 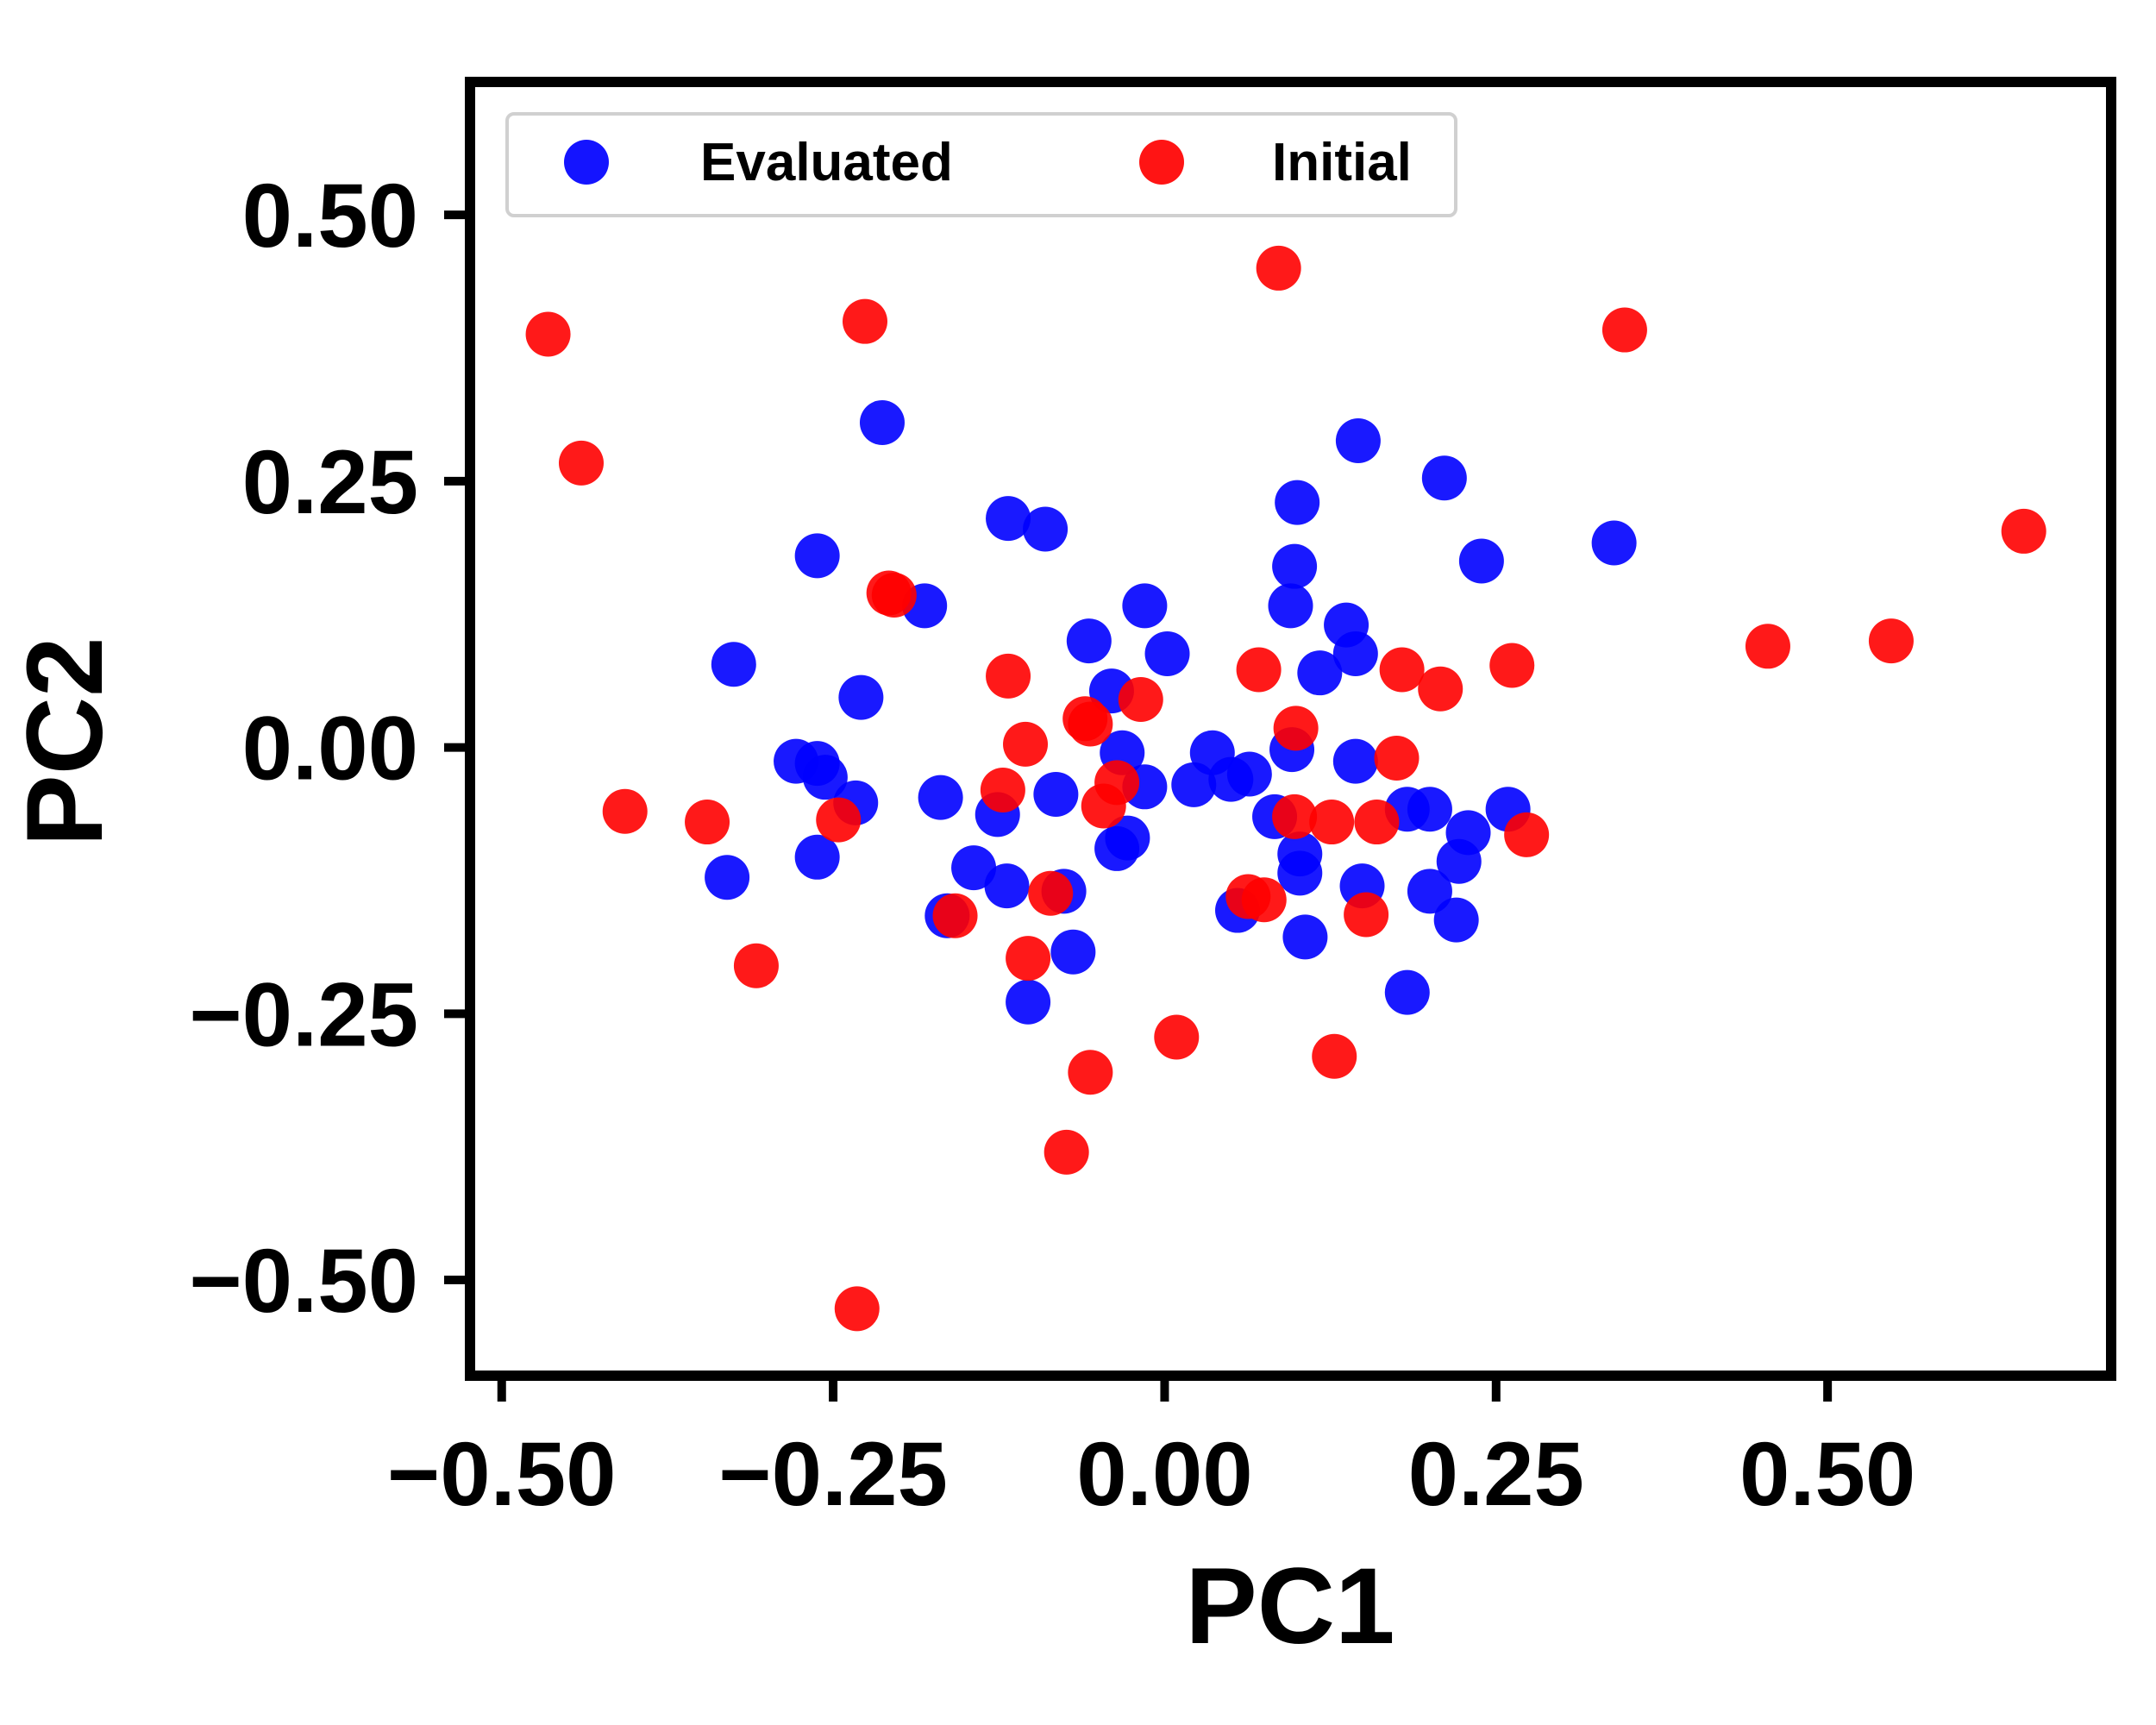 I want to click on legend: Evaluated Initial, so click(x=981, y=165).